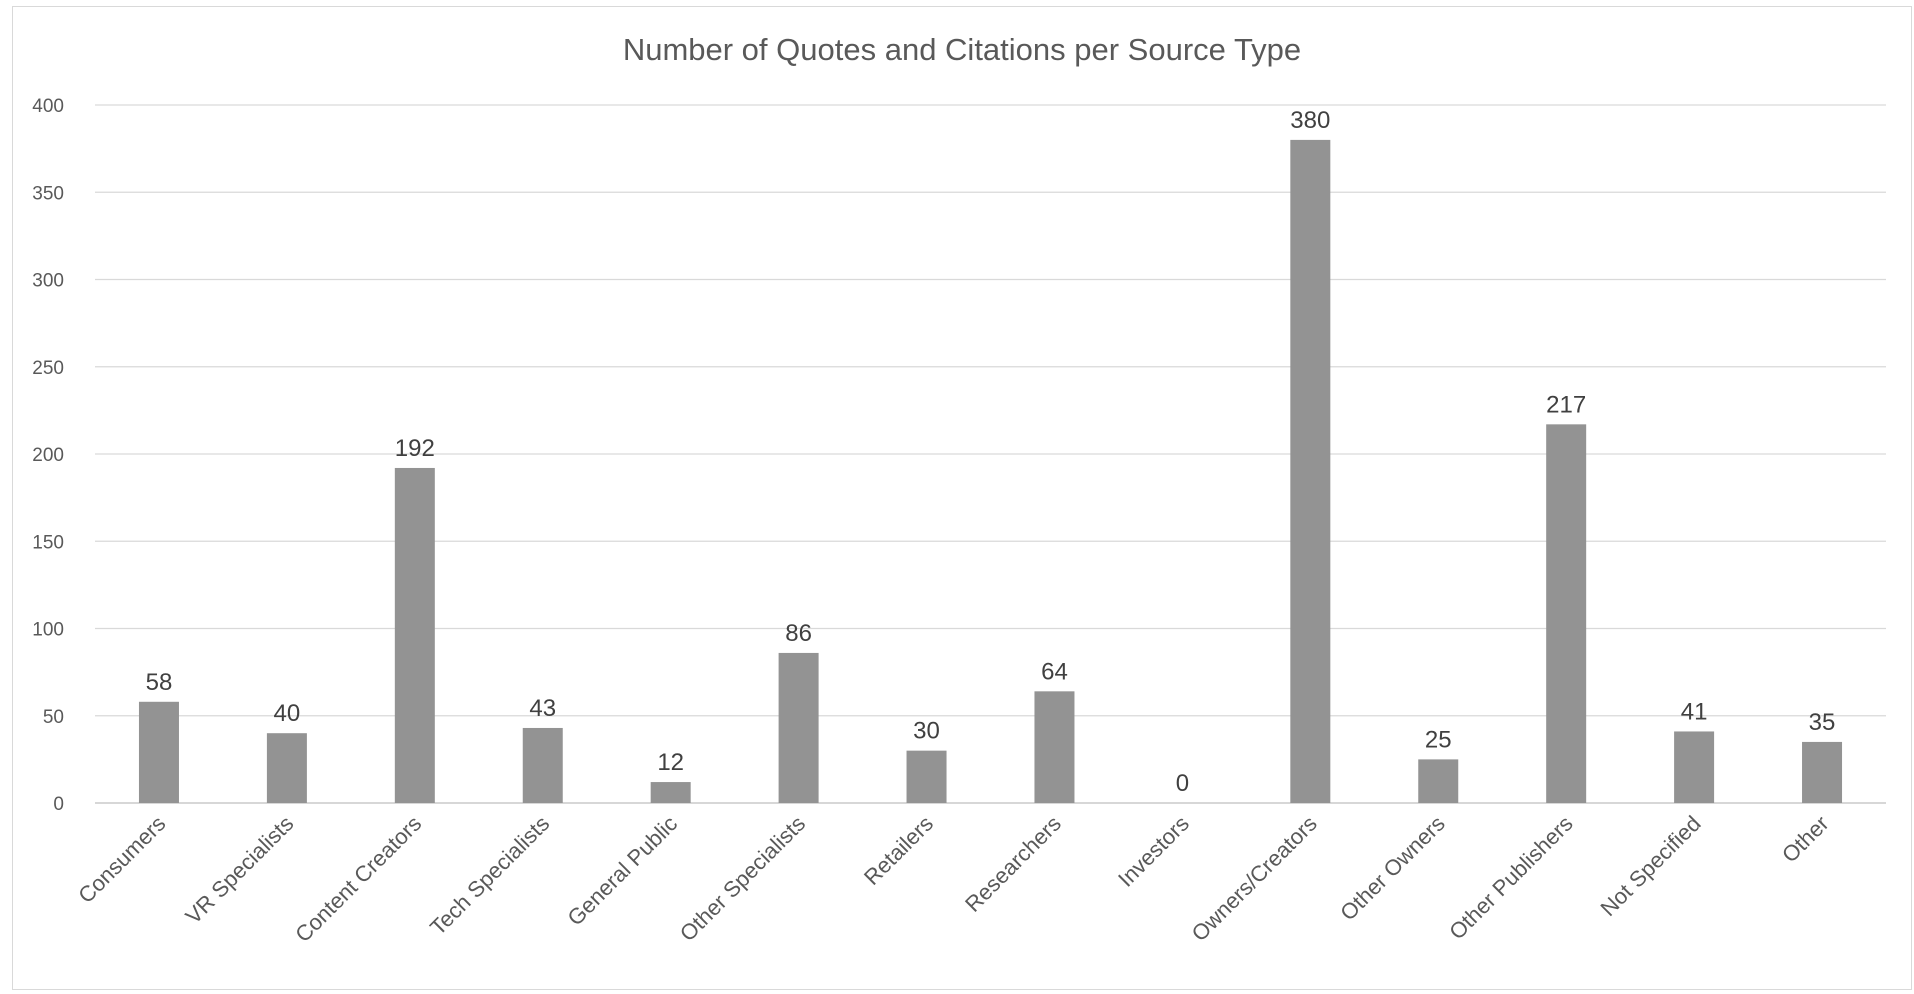 This screenshot has width=1914, height=994. Describe the element at coordinates (121, 859) in the screenshot. I see `x-tick-label: Consumers` at that location.